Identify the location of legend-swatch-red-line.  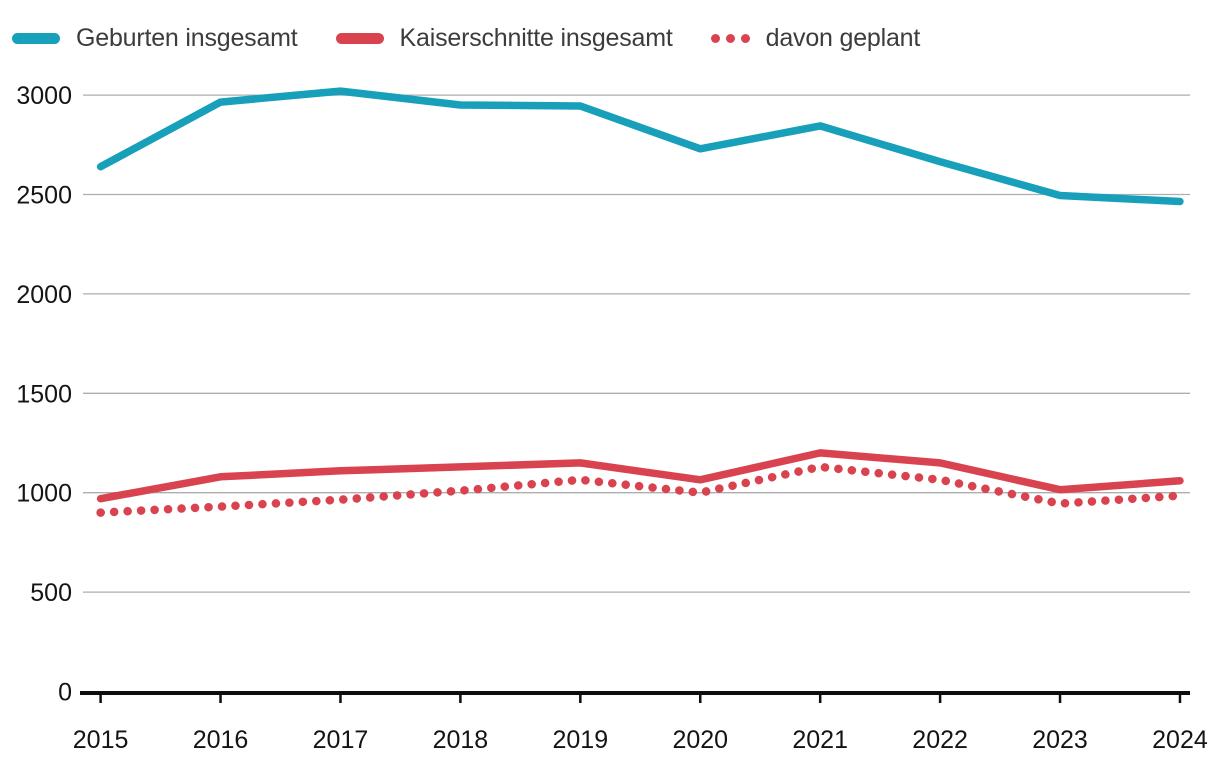
(359, 38).